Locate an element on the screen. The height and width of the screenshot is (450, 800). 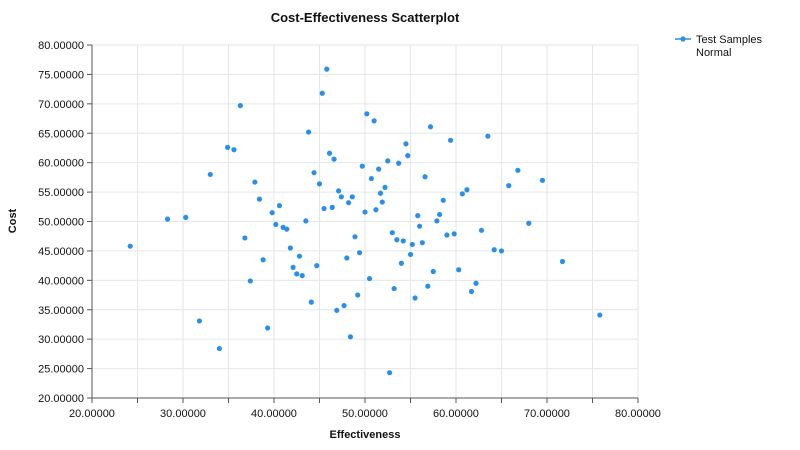
y-tick-label: 50.00000 is located at coordinates (61, 223).